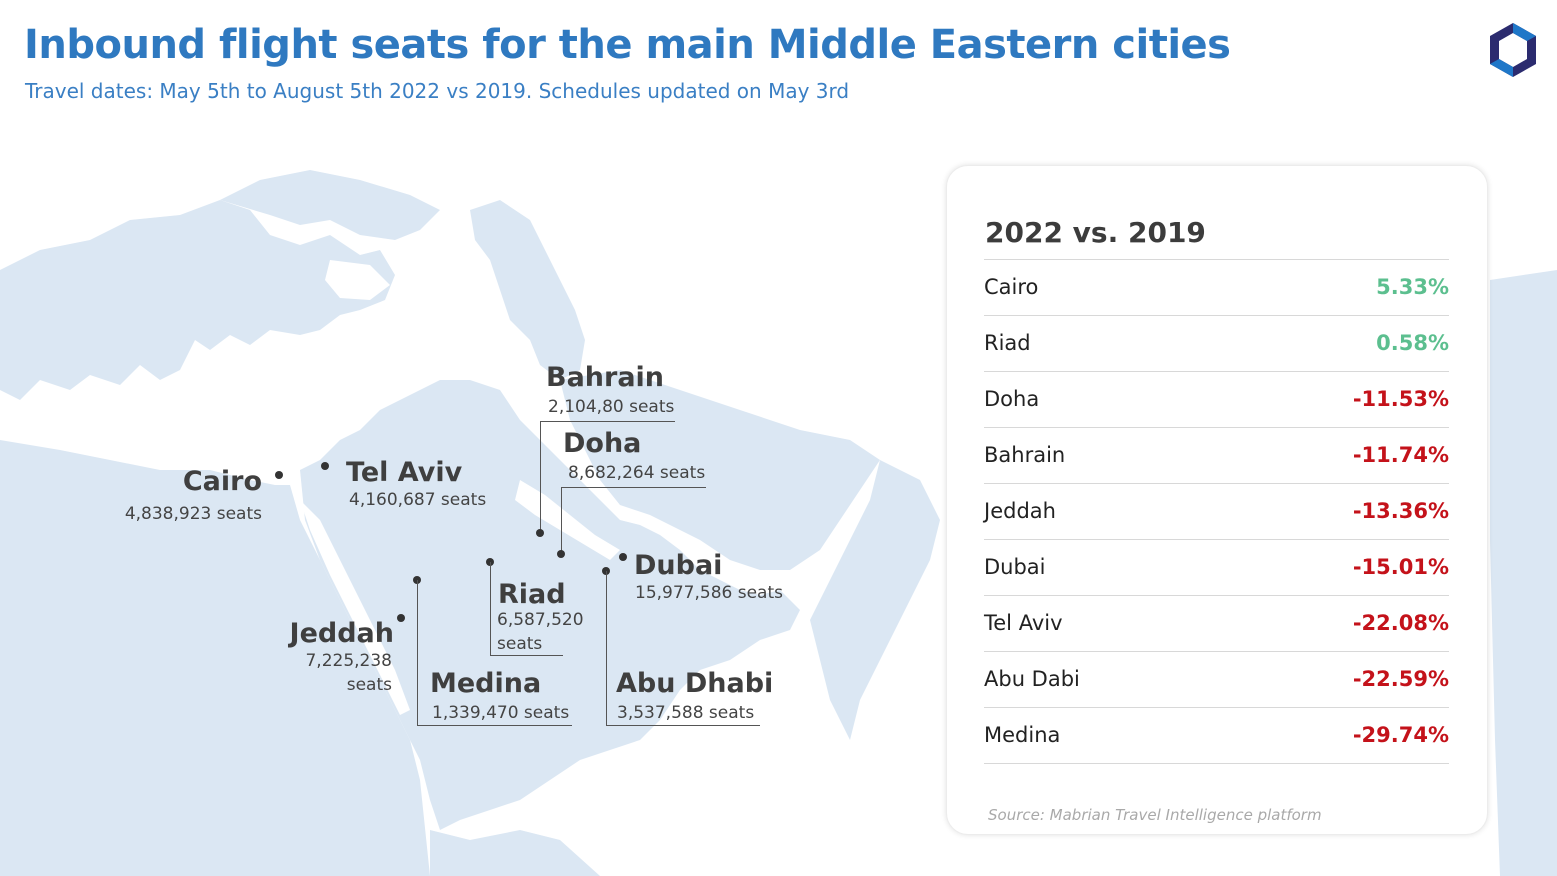  I want to click on table-row: Bahrain -11.74%, so click(1216, 456).